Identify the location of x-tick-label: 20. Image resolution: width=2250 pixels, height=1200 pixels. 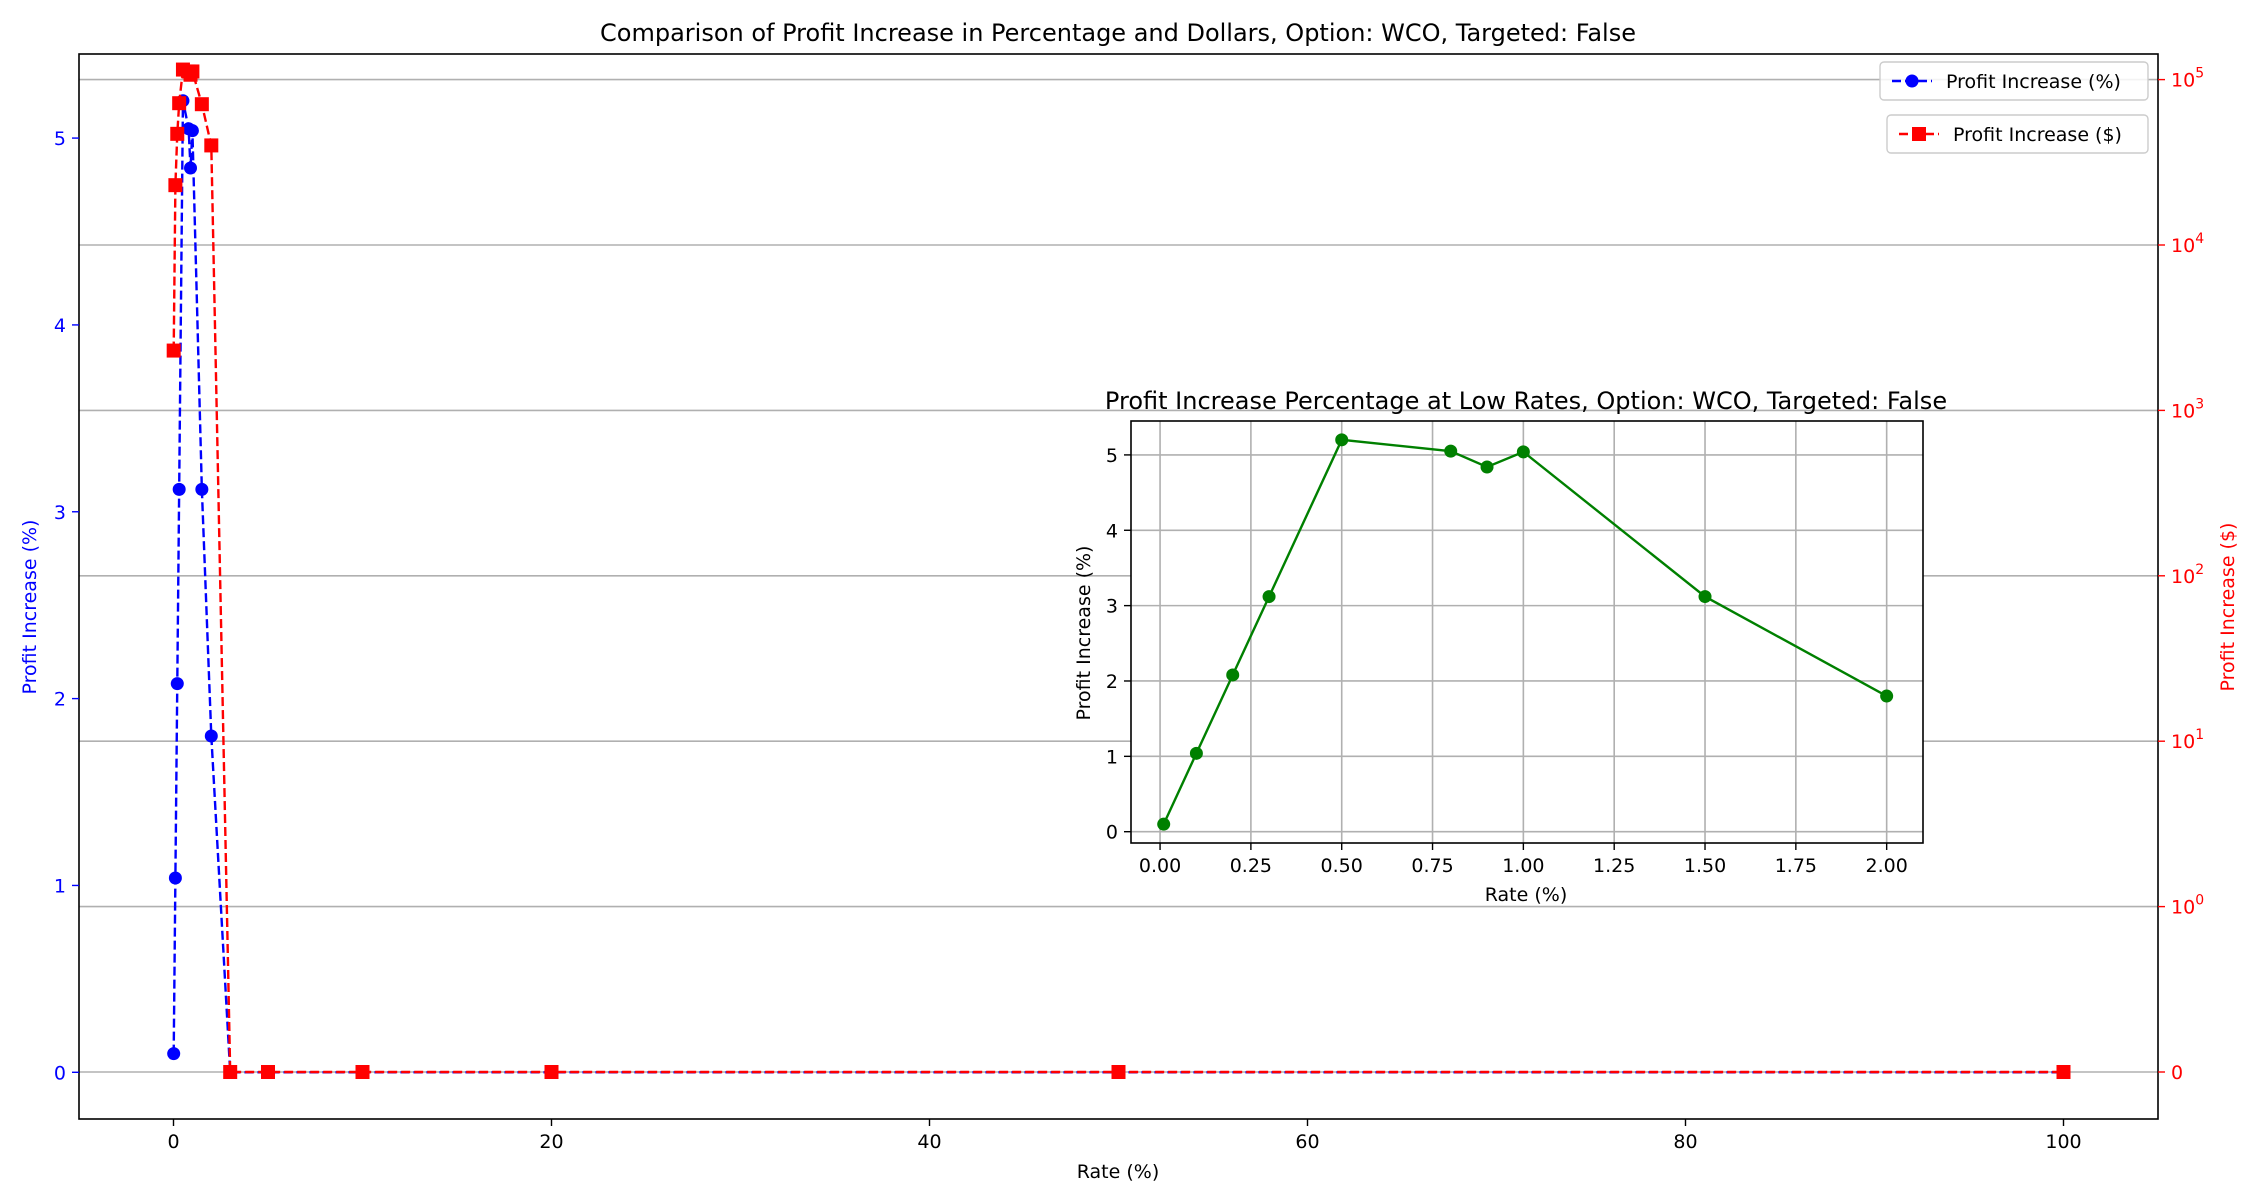
(551, 1142).